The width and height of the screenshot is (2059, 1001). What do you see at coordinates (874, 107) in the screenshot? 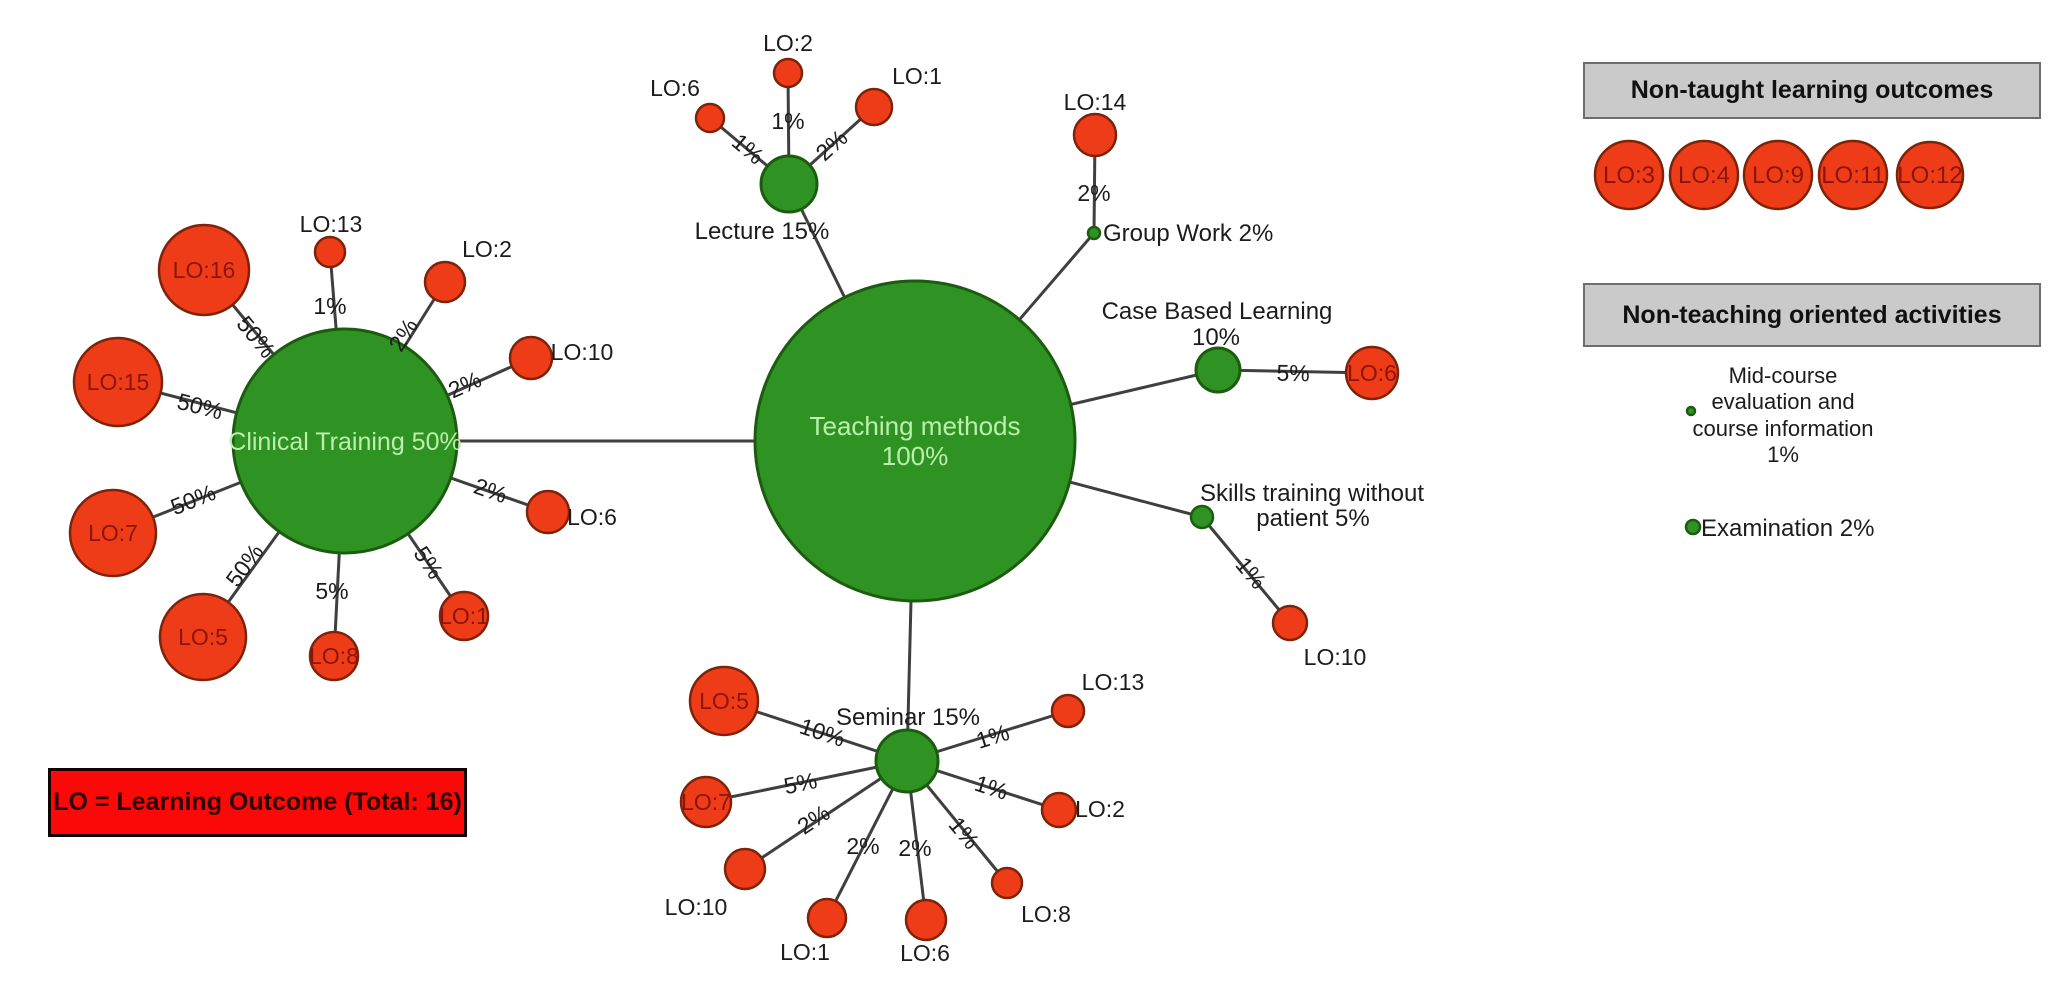
I see `node-lo1t` at bounding box center [874, 107].